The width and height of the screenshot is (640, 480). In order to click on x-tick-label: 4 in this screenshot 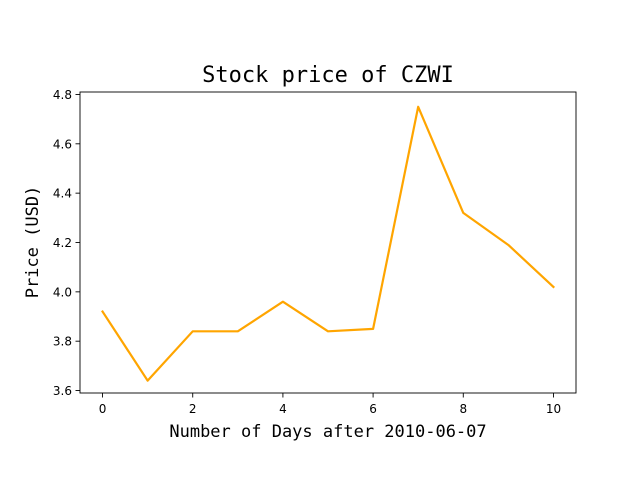, I will do `click(283, 409)`.